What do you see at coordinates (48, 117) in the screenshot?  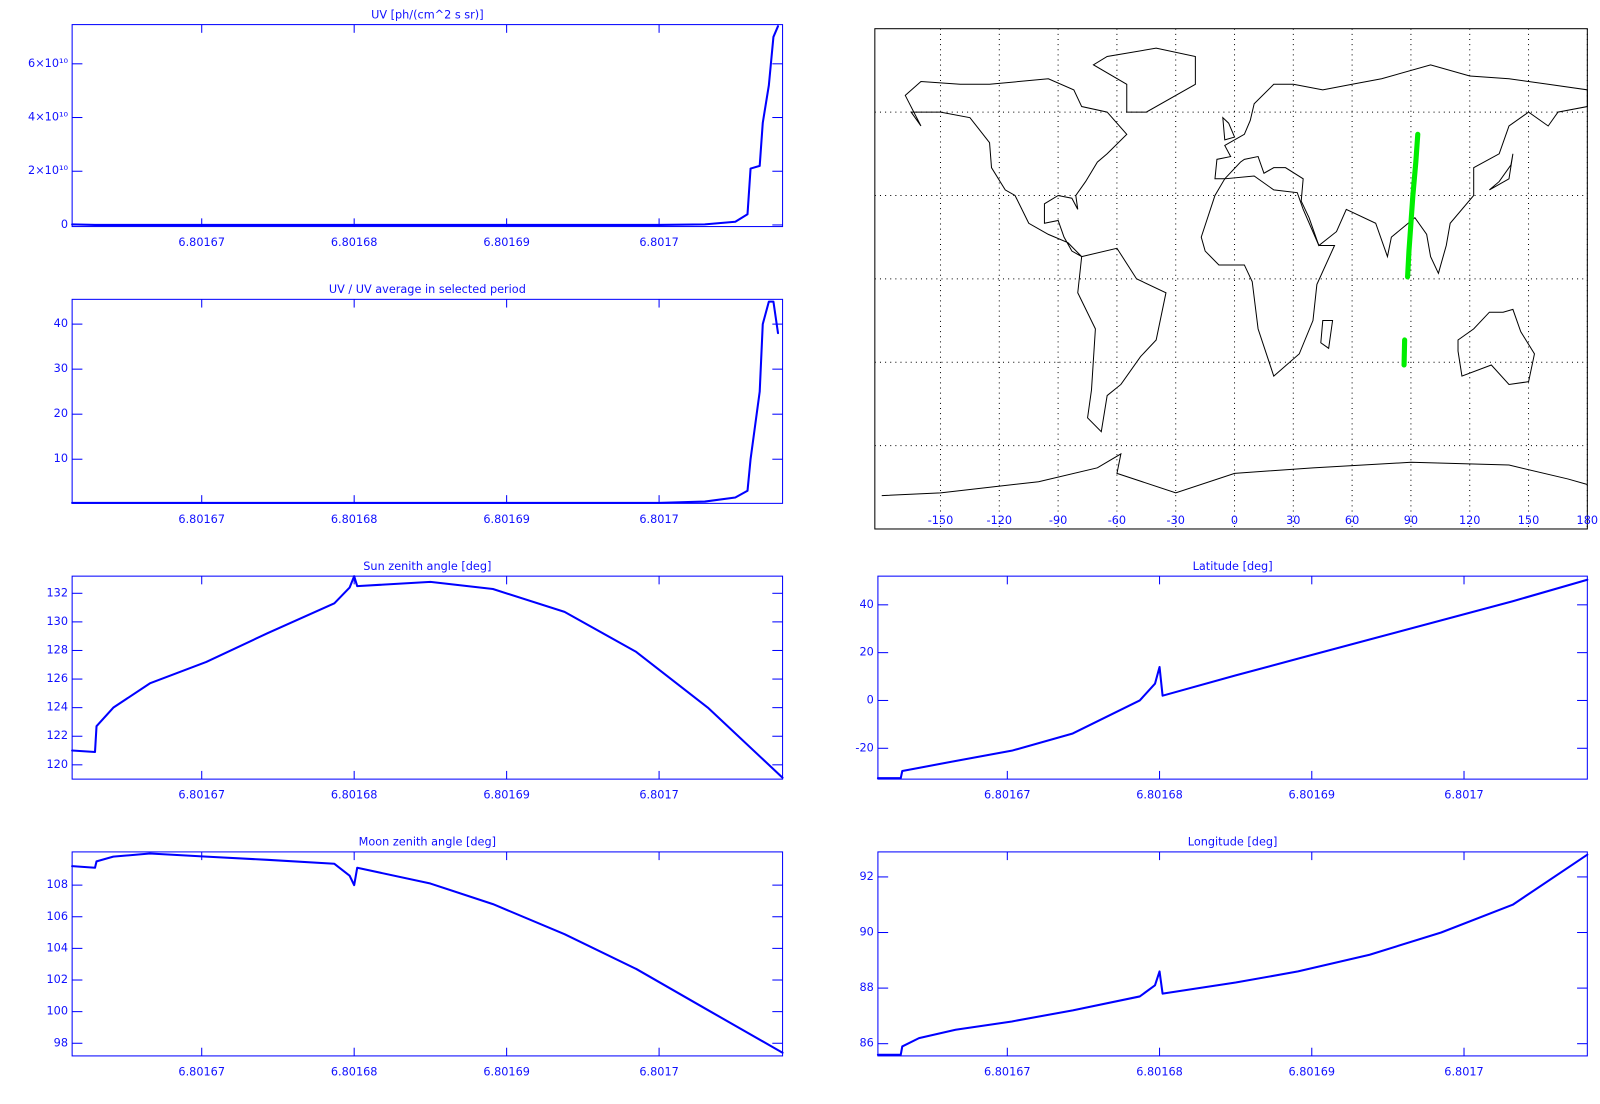 I see `y-tick-label: 4×10¹⁰` at bounding box center [48, 117].